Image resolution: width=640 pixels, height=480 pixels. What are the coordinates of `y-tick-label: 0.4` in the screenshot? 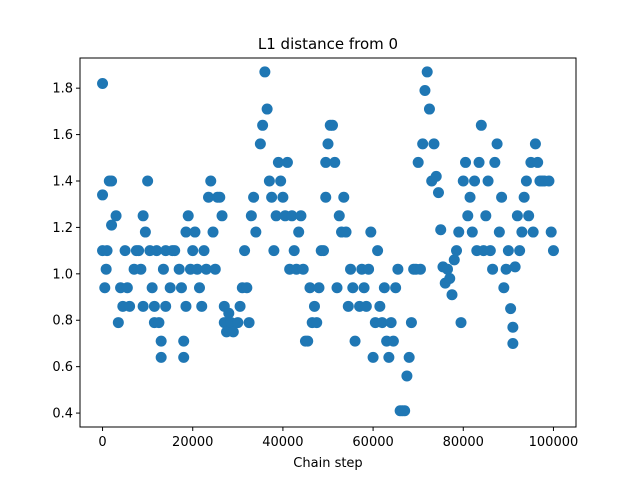 It's located at (62, 414).